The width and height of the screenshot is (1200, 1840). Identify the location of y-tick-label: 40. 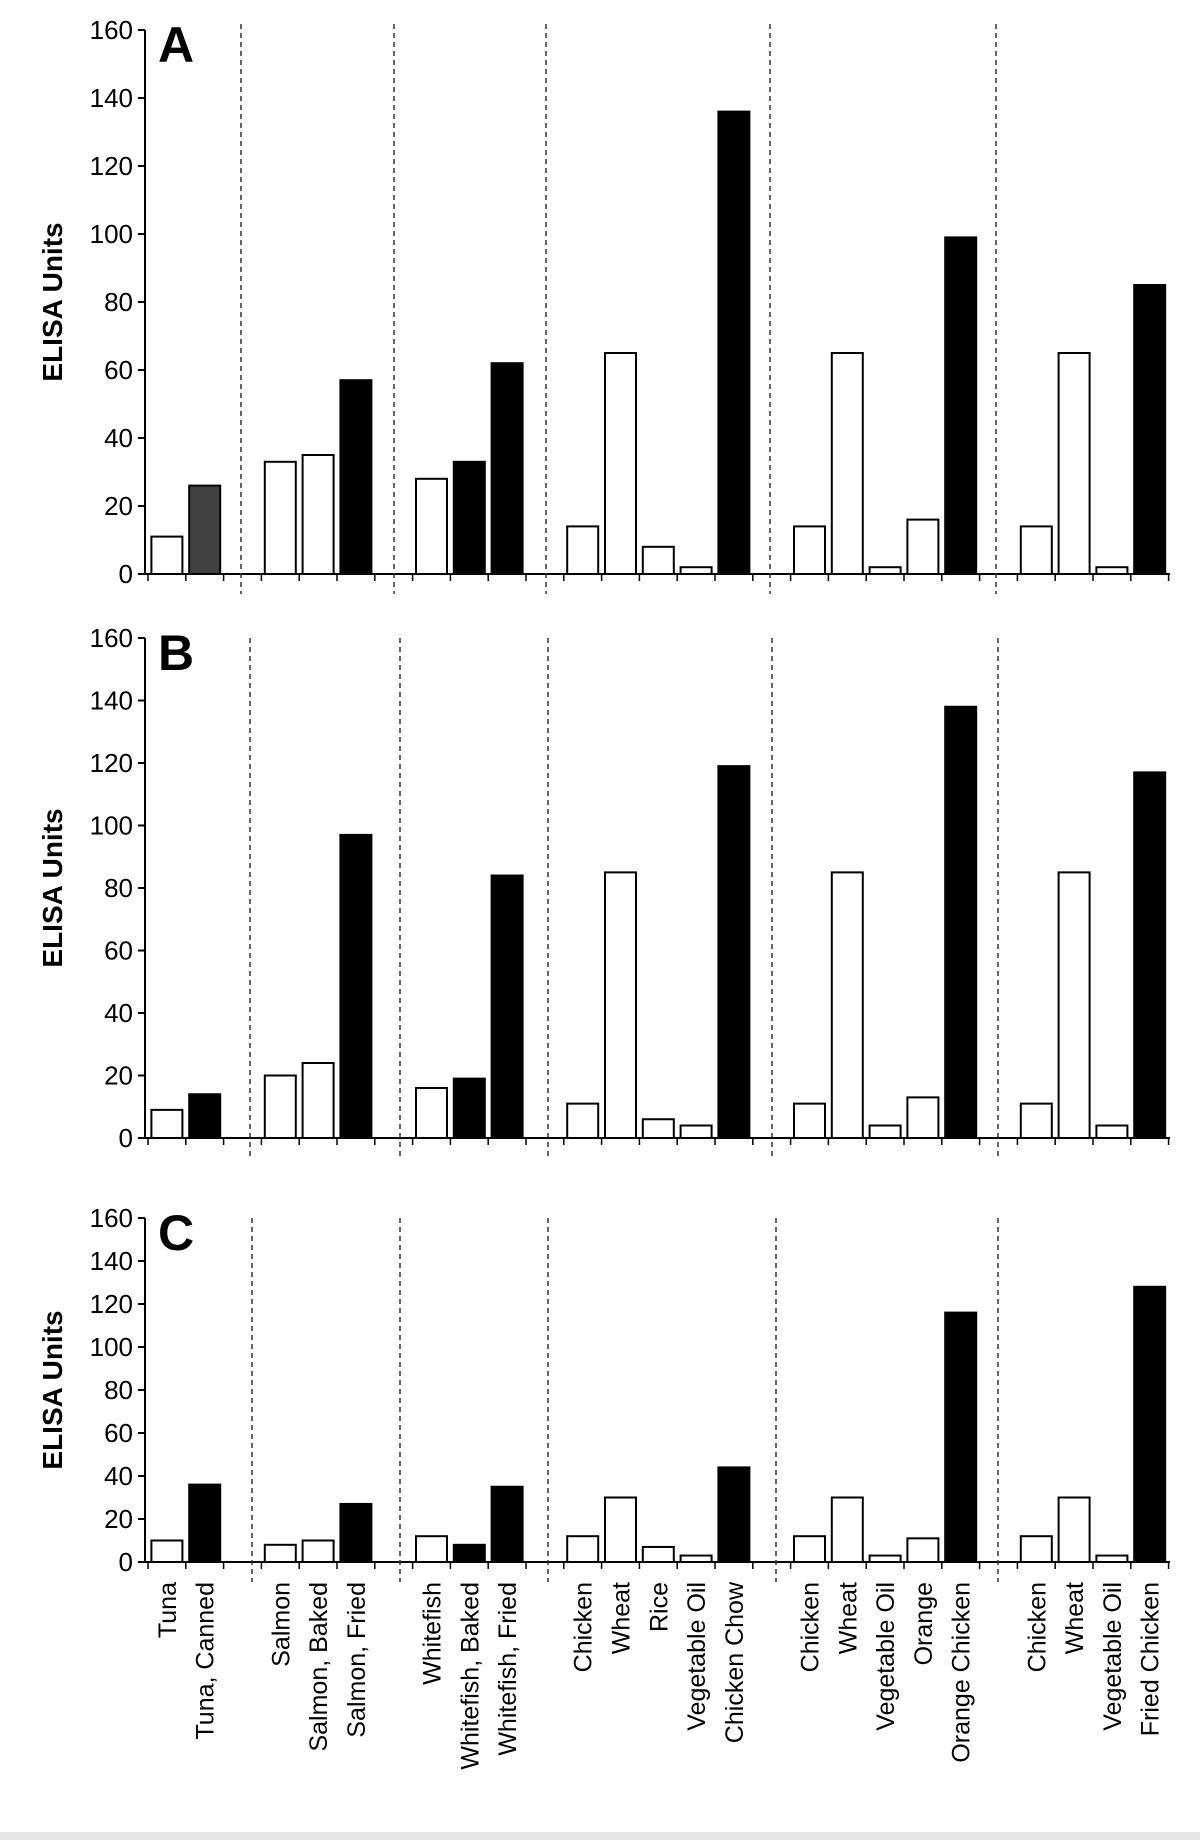
(118, 1476).